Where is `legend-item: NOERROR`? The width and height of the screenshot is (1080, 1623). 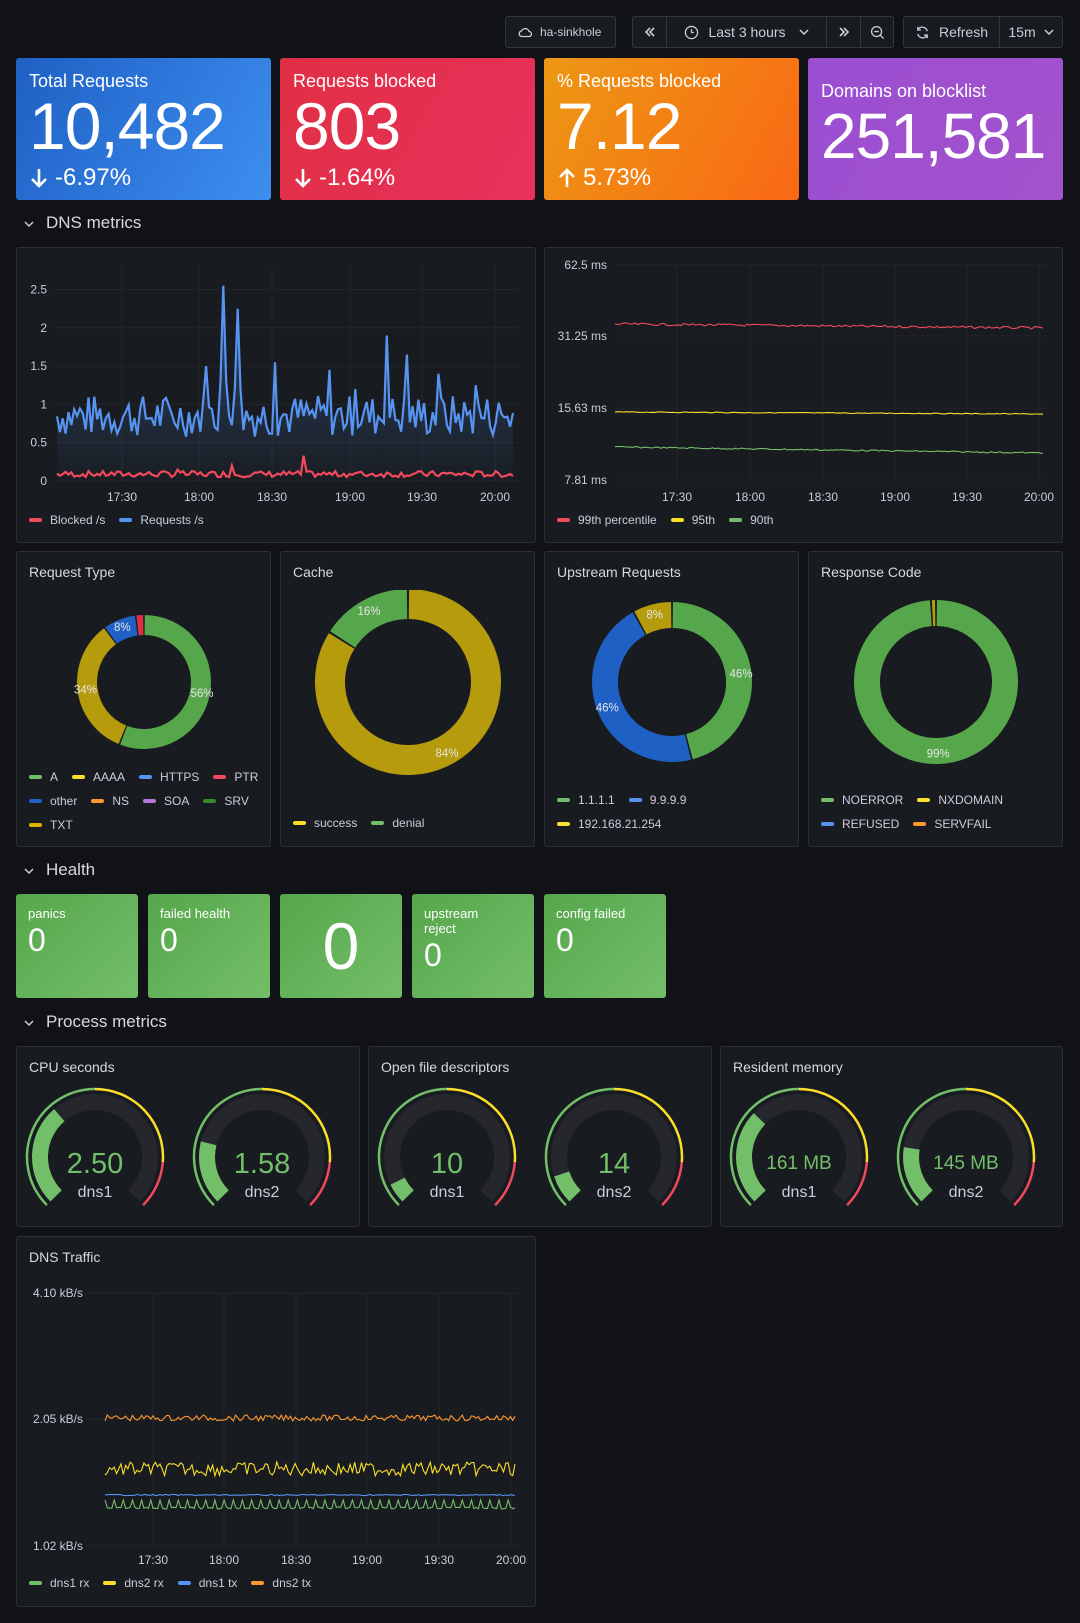 legend-item: NOERROR is located at coordinates (862, 800).